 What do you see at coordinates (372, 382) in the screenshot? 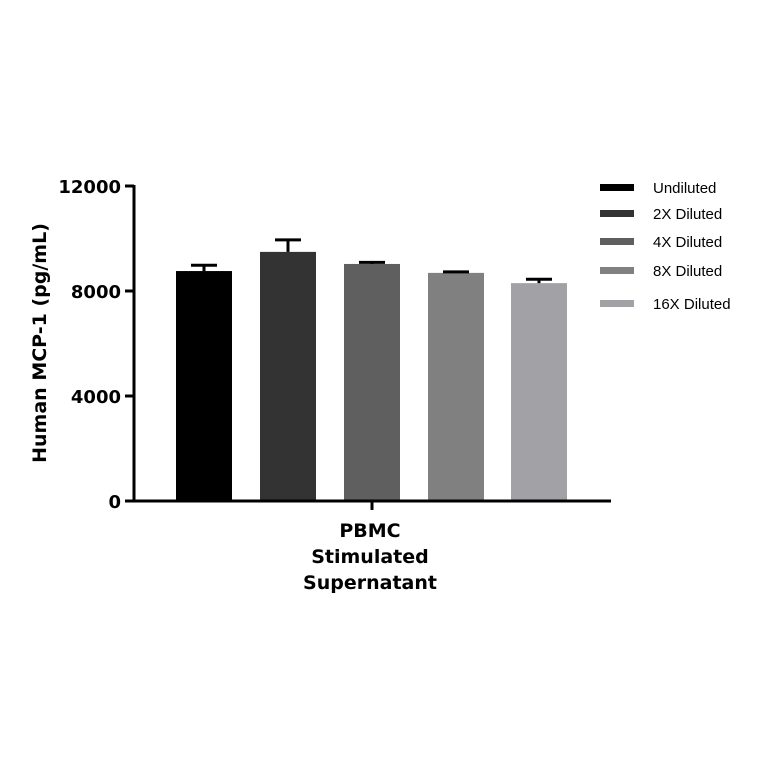
I see `bar-4x-diluted` at bounding box center [372, 382].